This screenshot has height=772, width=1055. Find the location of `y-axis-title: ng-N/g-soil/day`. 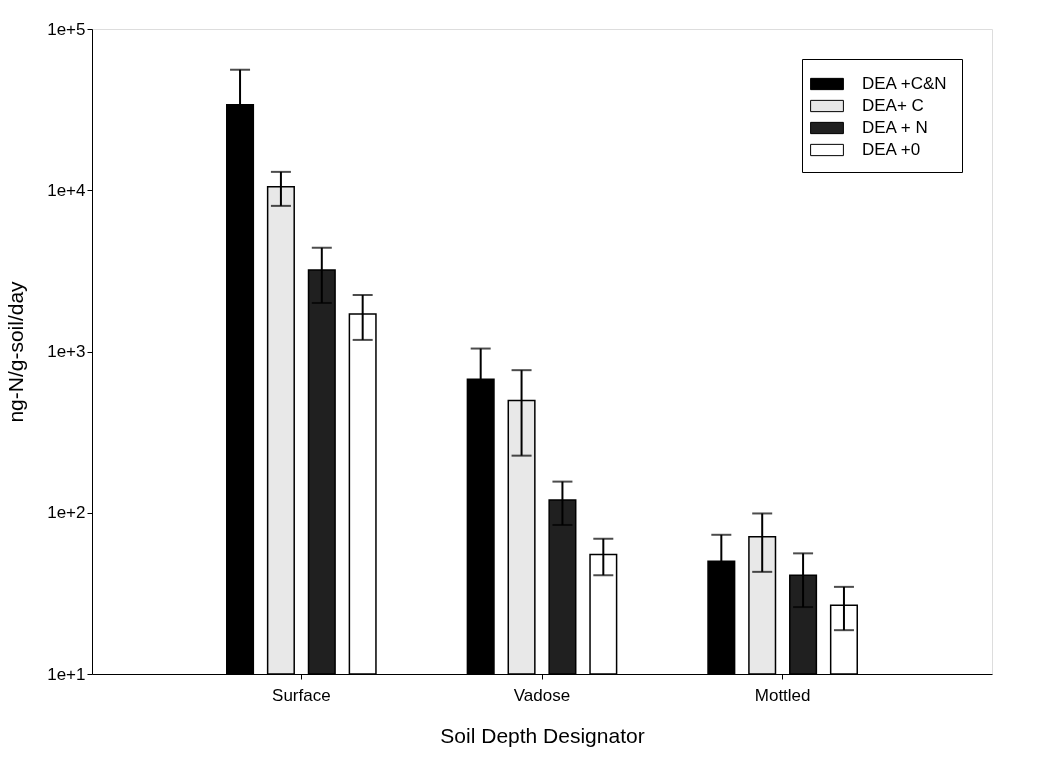

y-axis-title: ng-N/g-soil/day is located at coordinates (16, 351).